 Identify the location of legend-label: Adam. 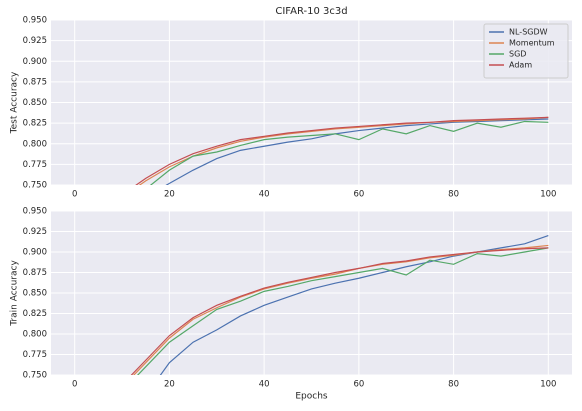
(520, 65).